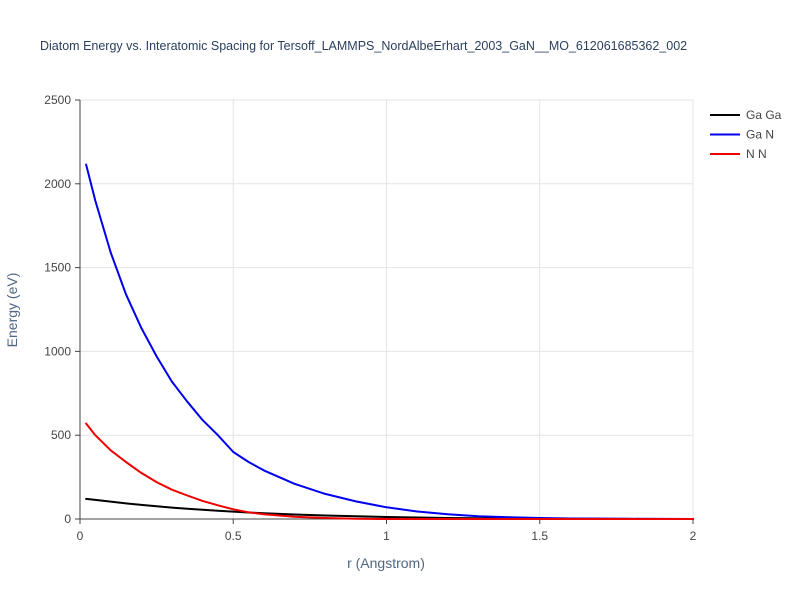 The height and width of the screenshot is (600, 800). What do you see at coordinates (389, 471) in the screenshot?
I see `series-line-n-n` at bounding box center [389, 471].